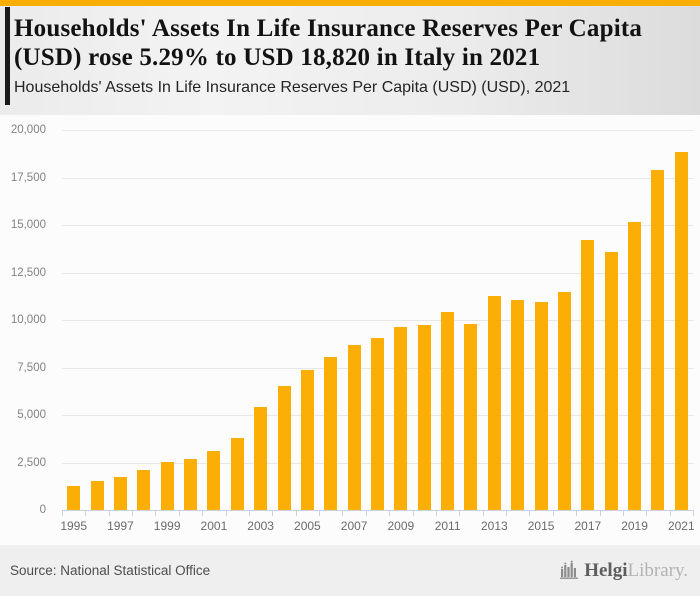  What do you see at coordinates (28, 130) in the screenshot?
I see `y-axis-label-20000: 20,000` at bounding box center [28, 130].